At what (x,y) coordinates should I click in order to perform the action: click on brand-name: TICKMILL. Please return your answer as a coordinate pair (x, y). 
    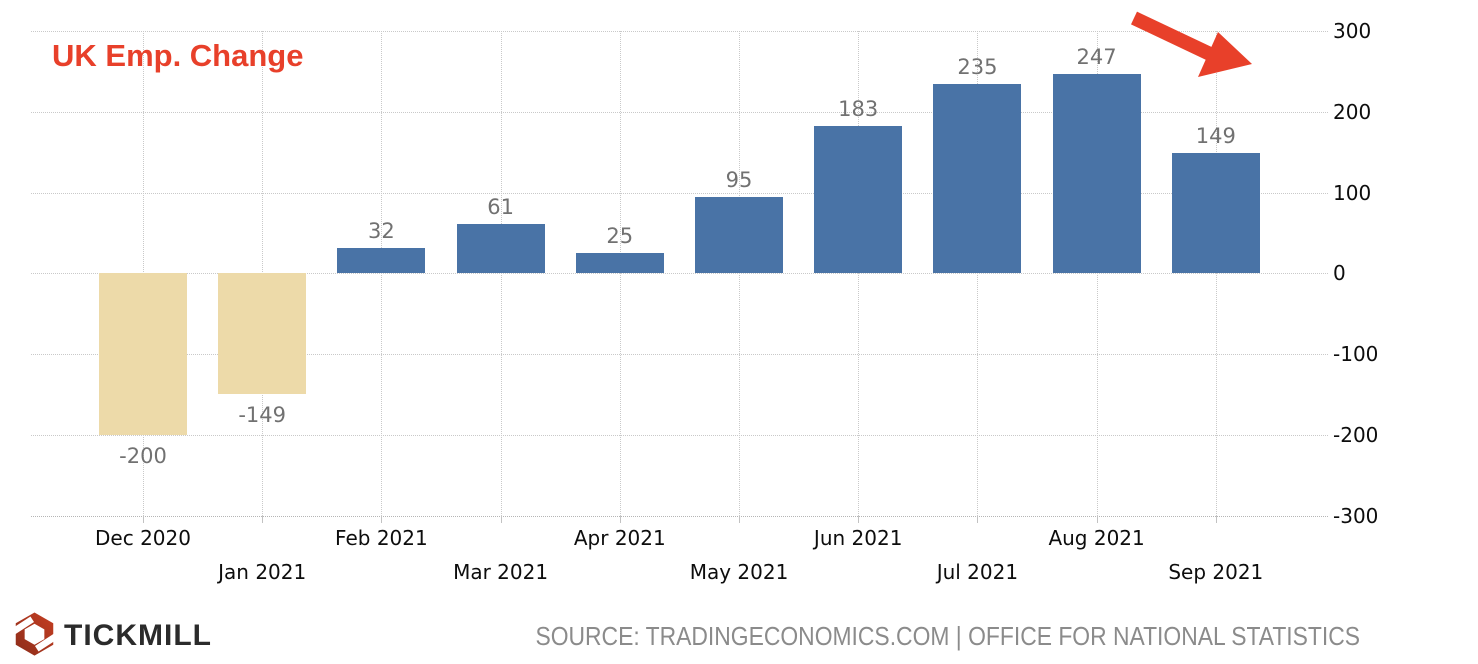
    Looking at the image, I should click on (138, 635).